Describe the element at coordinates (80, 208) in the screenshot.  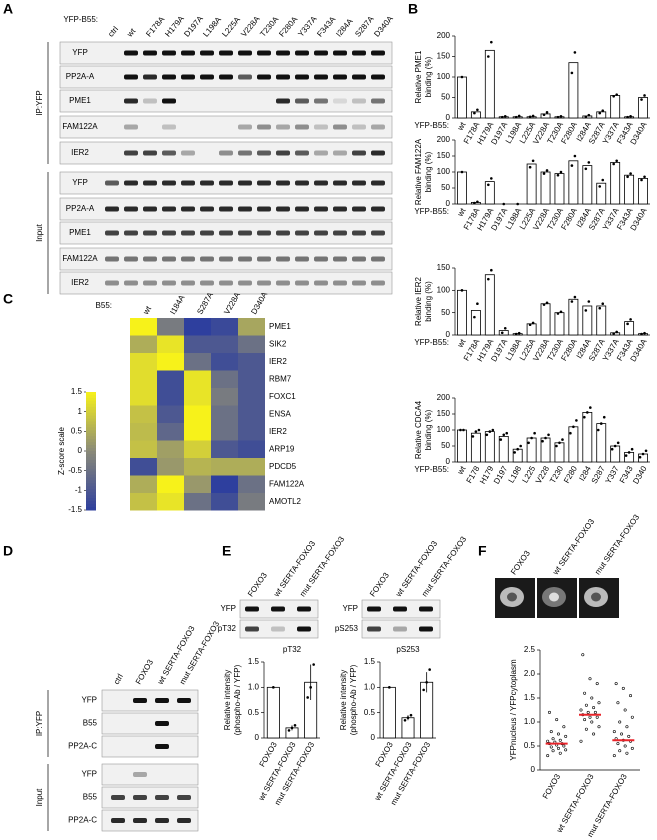
I see `row-label: PP2A-A` at that location.